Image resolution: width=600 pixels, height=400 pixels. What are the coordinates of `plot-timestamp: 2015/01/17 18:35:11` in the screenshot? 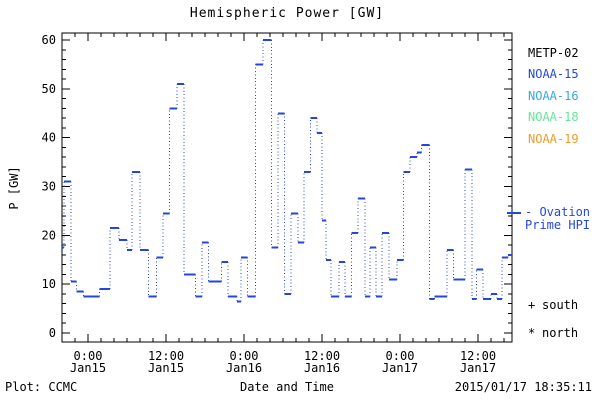 It's located at (523, 387).